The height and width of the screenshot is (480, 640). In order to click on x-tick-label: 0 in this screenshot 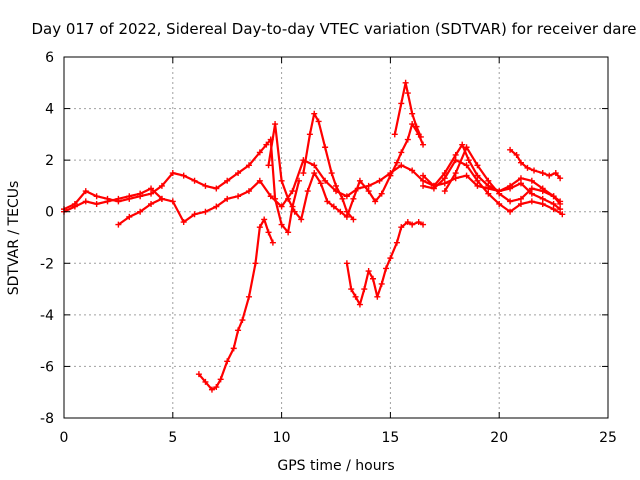, I will do `click(64, 438)`.